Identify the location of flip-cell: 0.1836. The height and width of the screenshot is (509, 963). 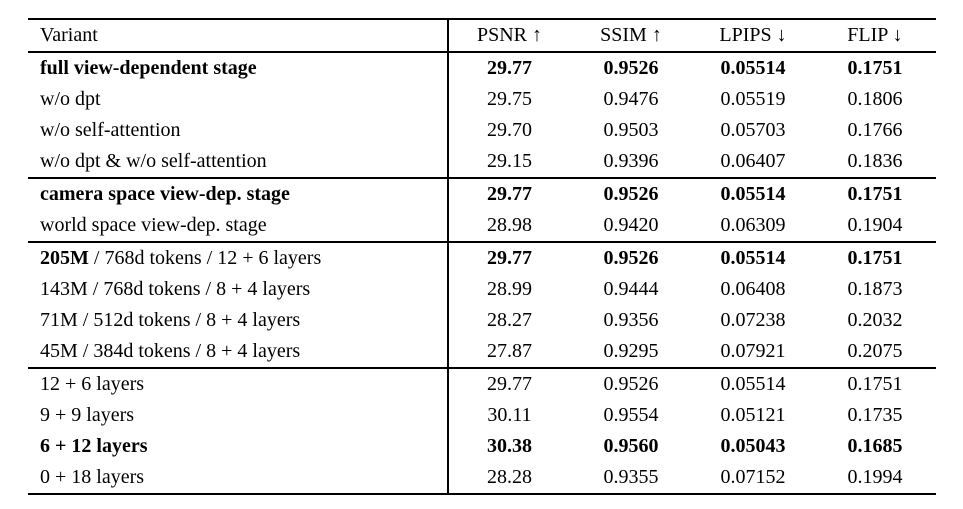
(875, 161).